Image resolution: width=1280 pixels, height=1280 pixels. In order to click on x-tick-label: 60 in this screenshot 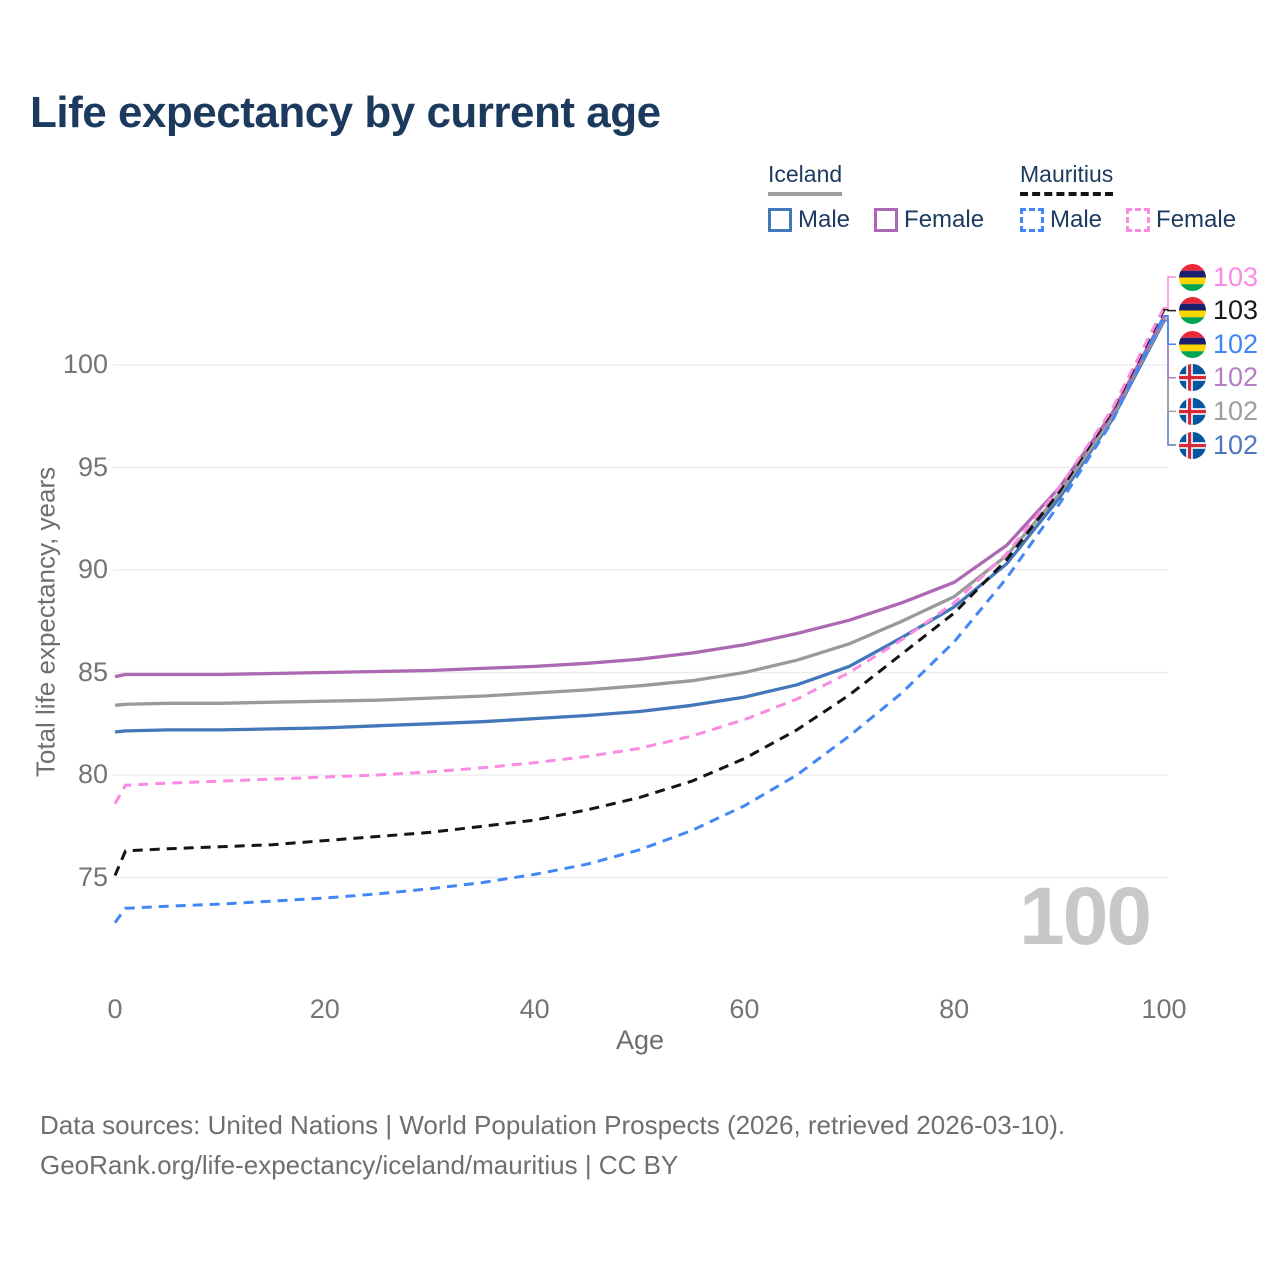, I will do `click(744, 1009)`.